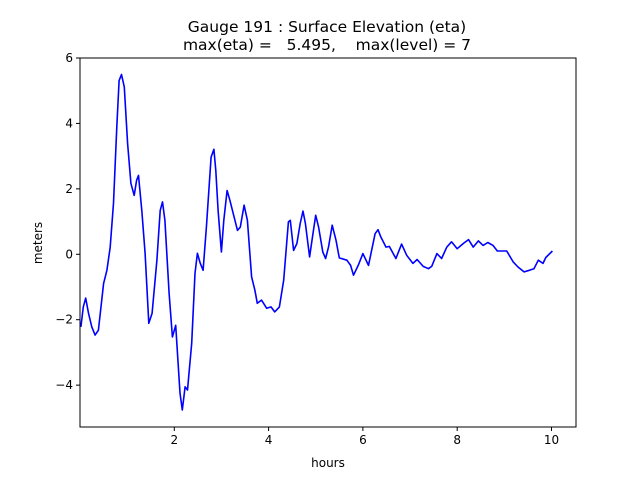 This screenshot has height=480, width=640. I want to click on y-tick-label: 2, so click(69, 189).